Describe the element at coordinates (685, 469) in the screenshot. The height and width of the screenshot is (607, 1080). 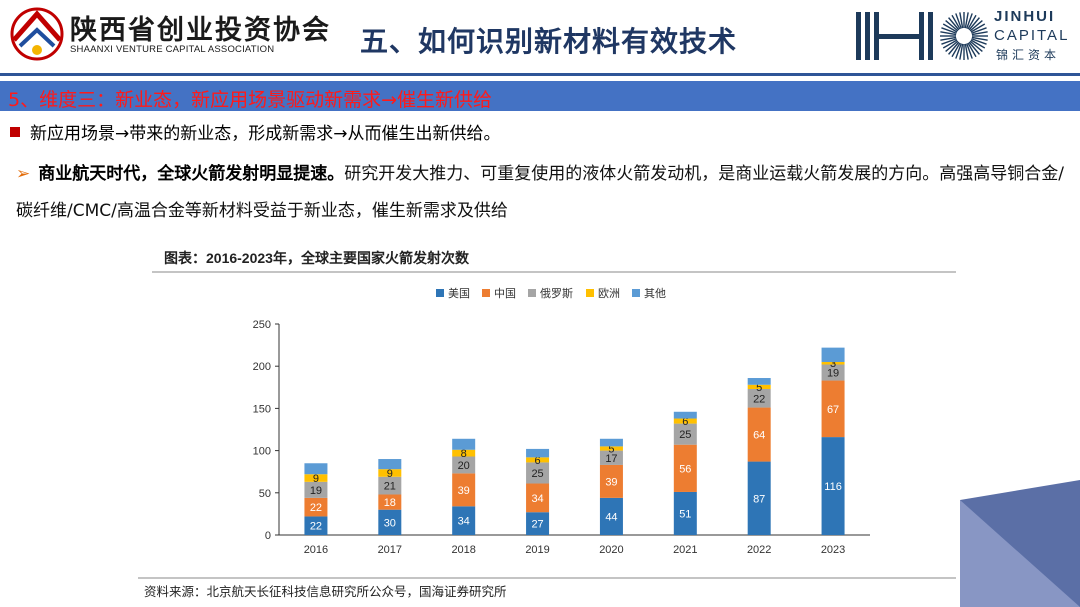
I see `data-label: 56` at that location.